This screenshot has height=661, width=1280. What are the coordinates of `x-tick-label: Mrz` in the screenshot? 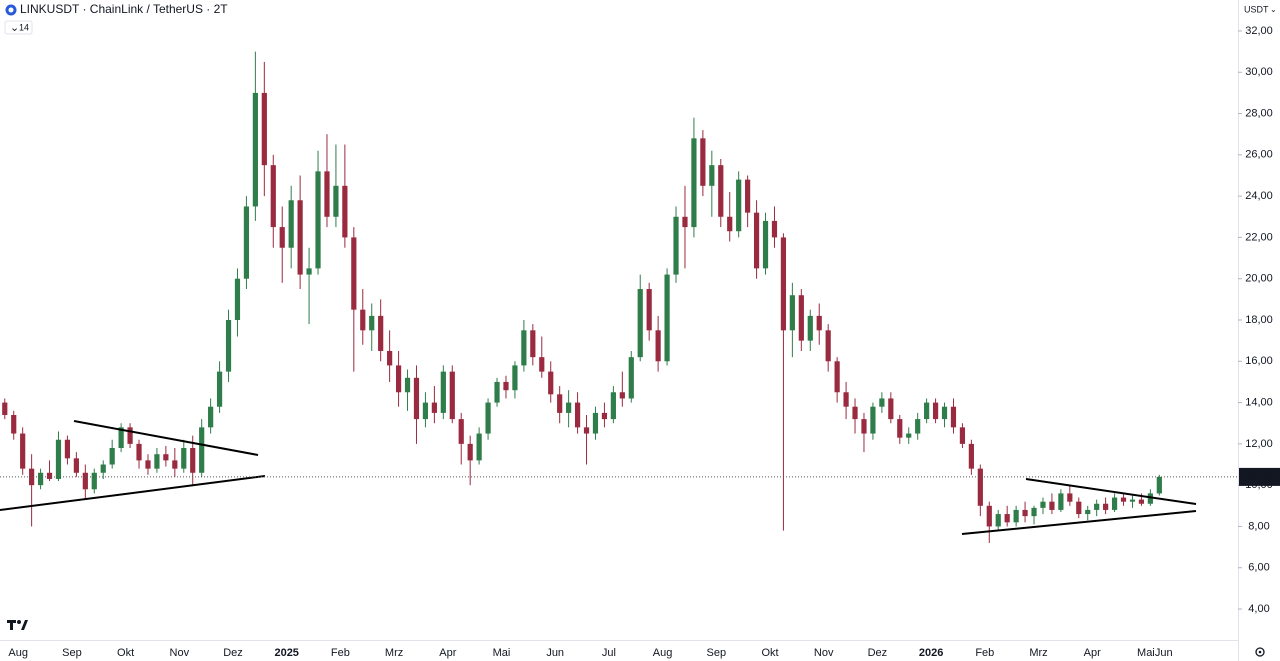 It's located at (1038, 653).